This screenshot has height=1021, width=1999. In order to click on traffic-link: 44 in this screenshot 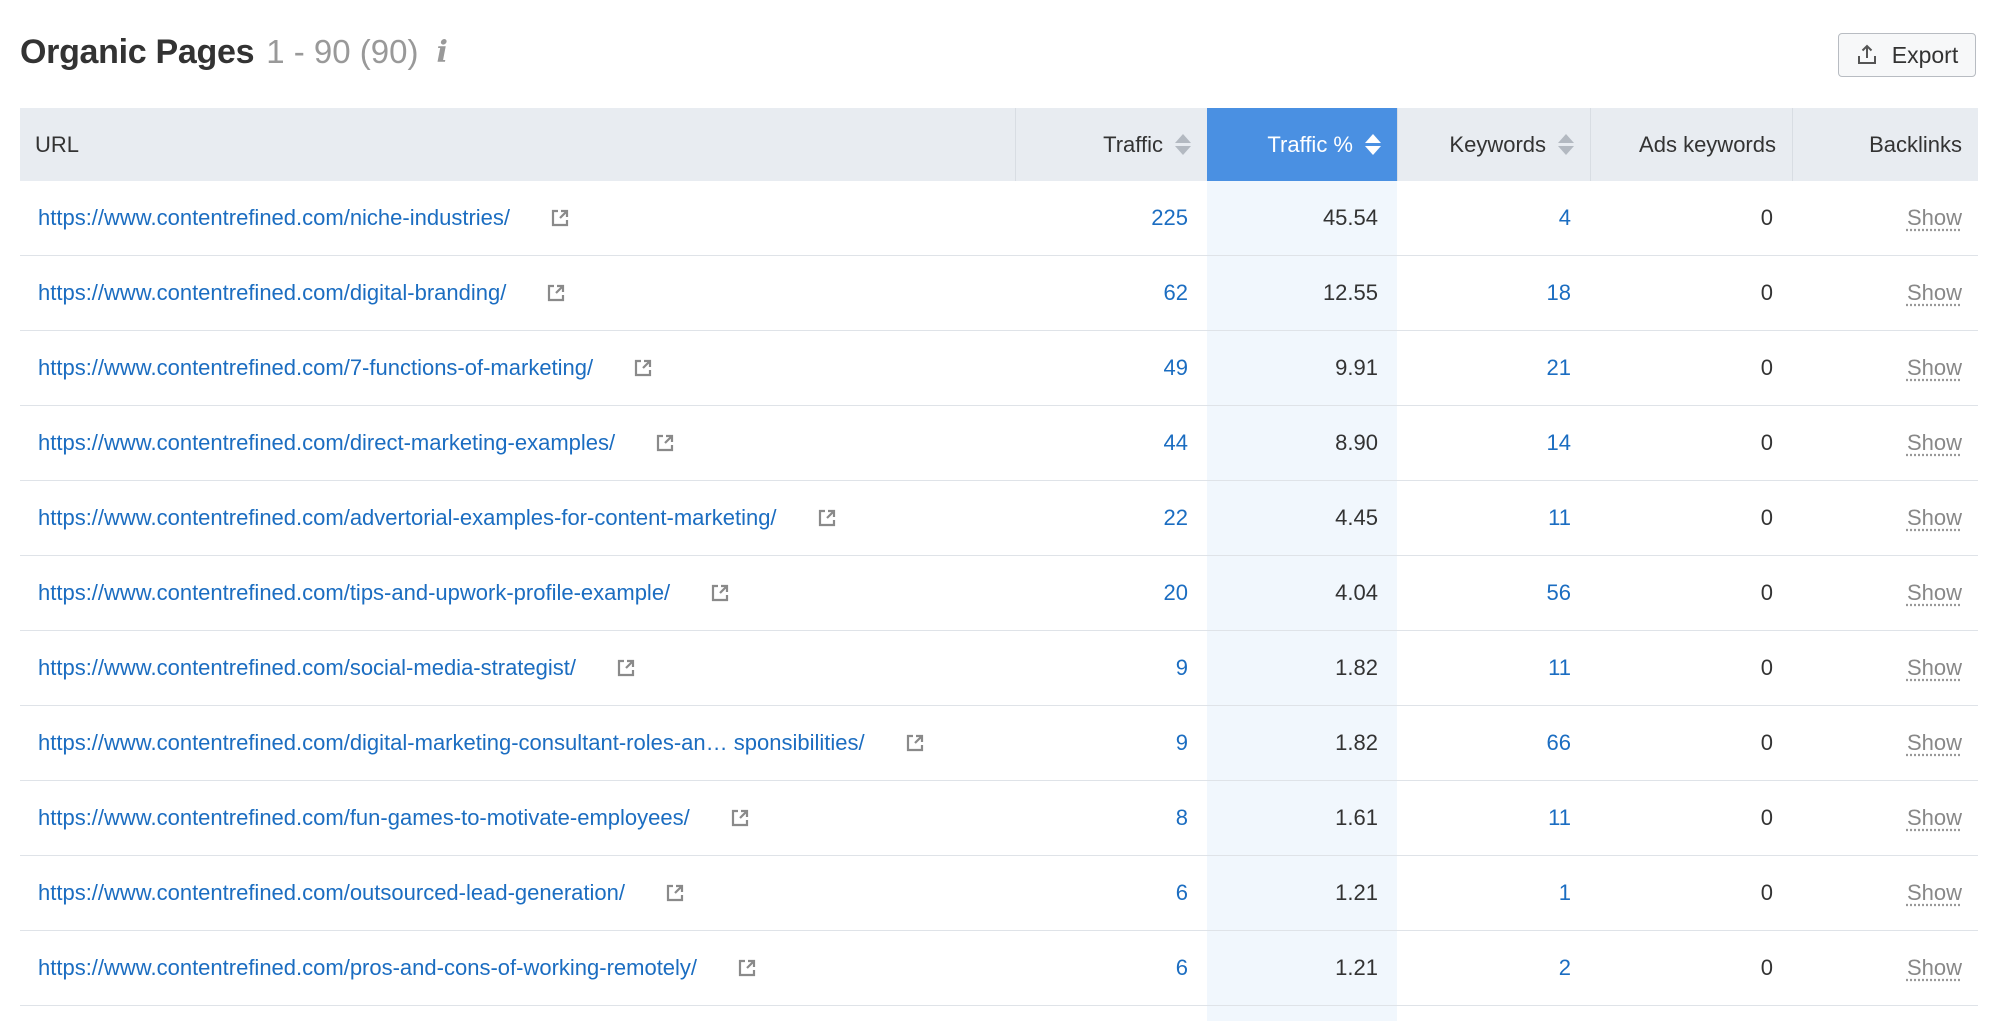, I will do `click(1175, 442)`.